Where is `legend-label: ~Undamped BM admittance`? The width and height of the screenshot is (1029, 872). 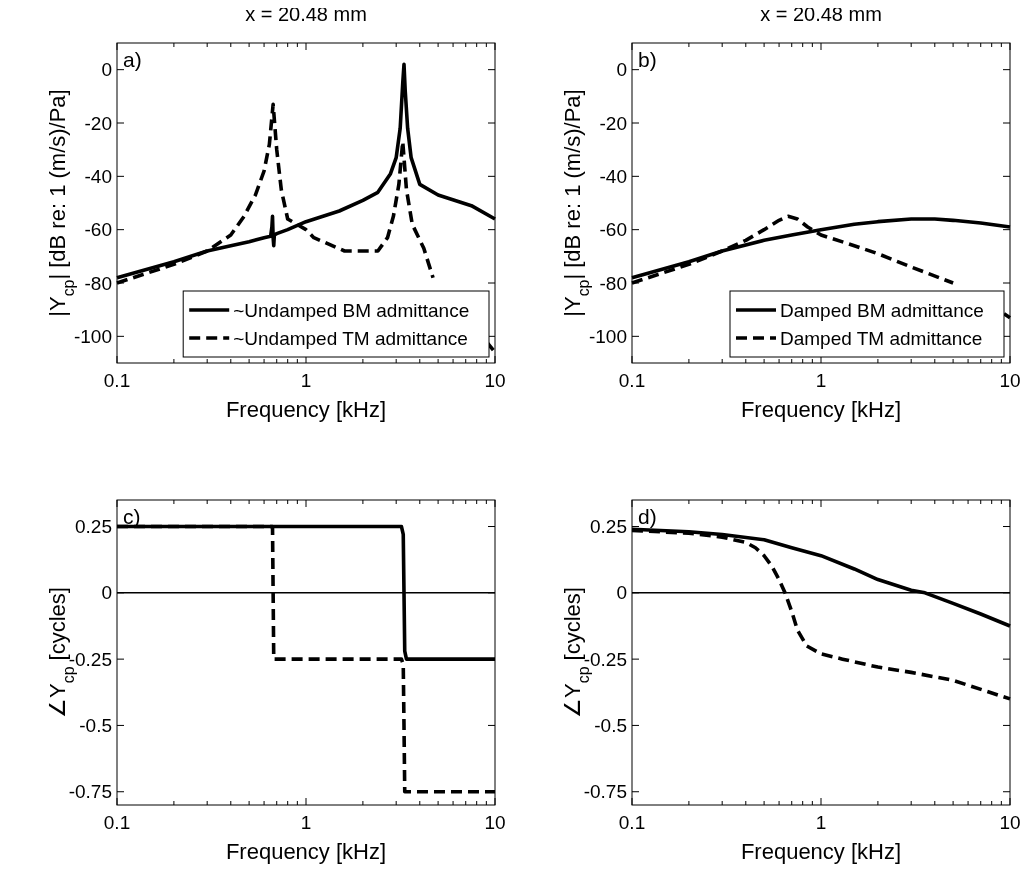
legend-label: ~Undamped BM admittance is located at coordinates (351, 310).